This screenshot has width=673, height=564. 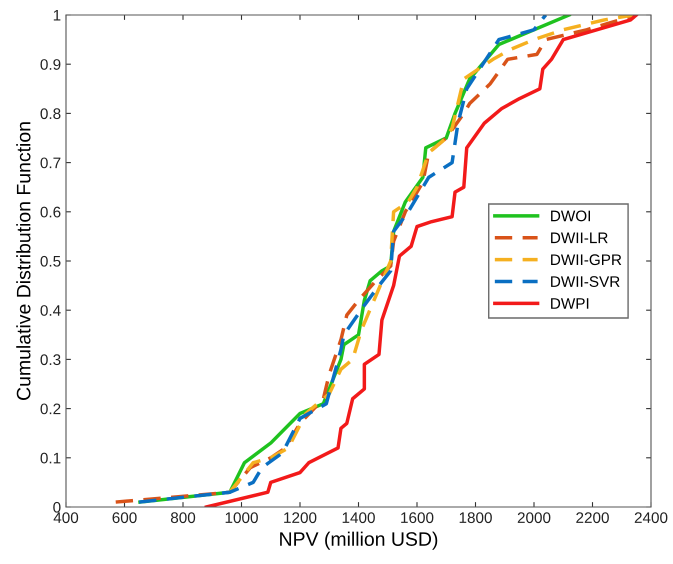 I want to click on legend-label: DWII-GPR, so click(x=586, y=260).